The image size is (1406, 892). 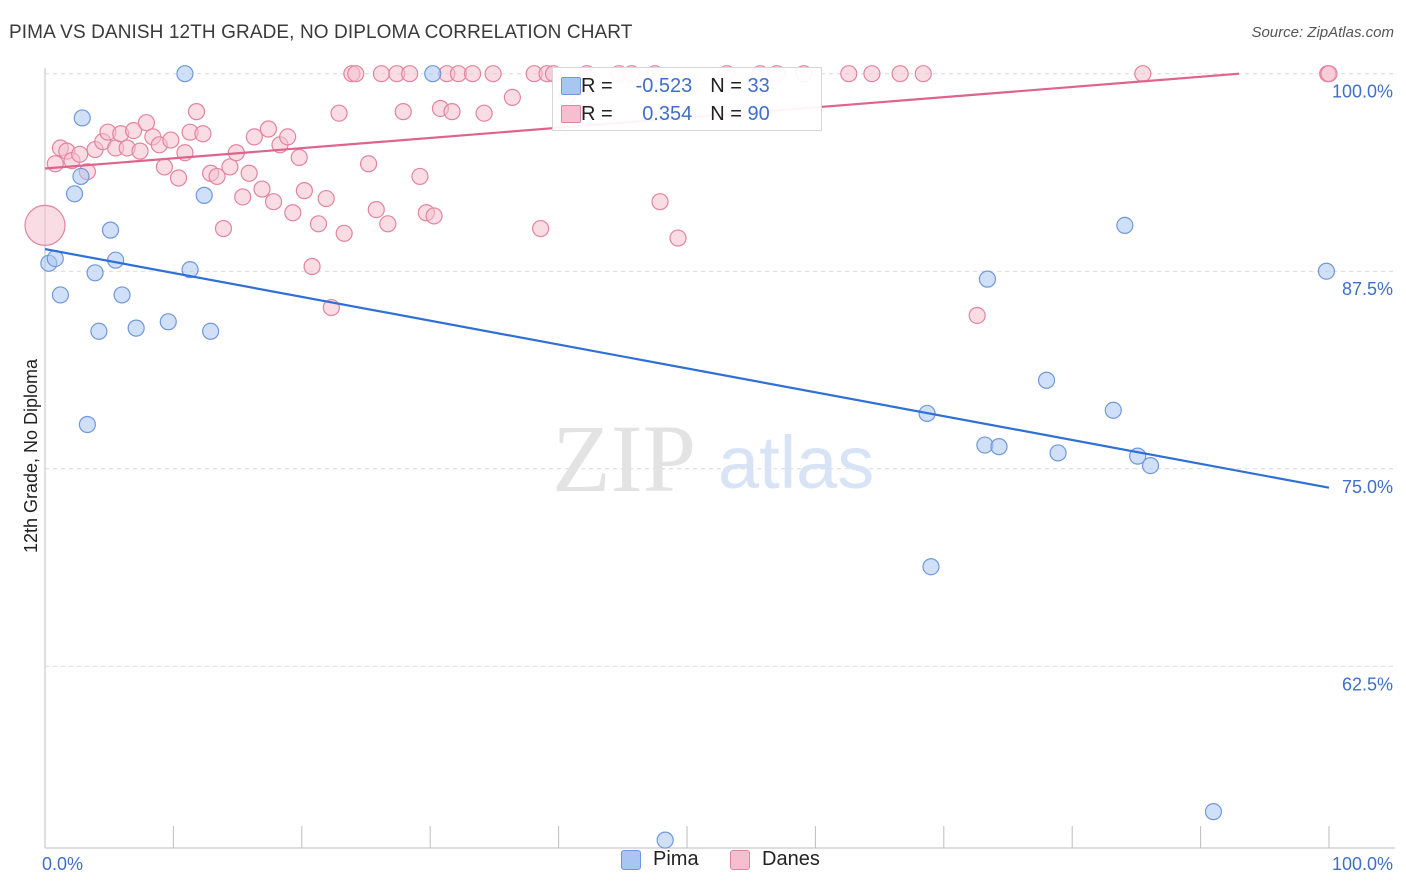 What do you see at coordinates (1362, 92) in the screenshot?
I see `y-tick-label: 100.0%` at bounding box center [1362, 92].